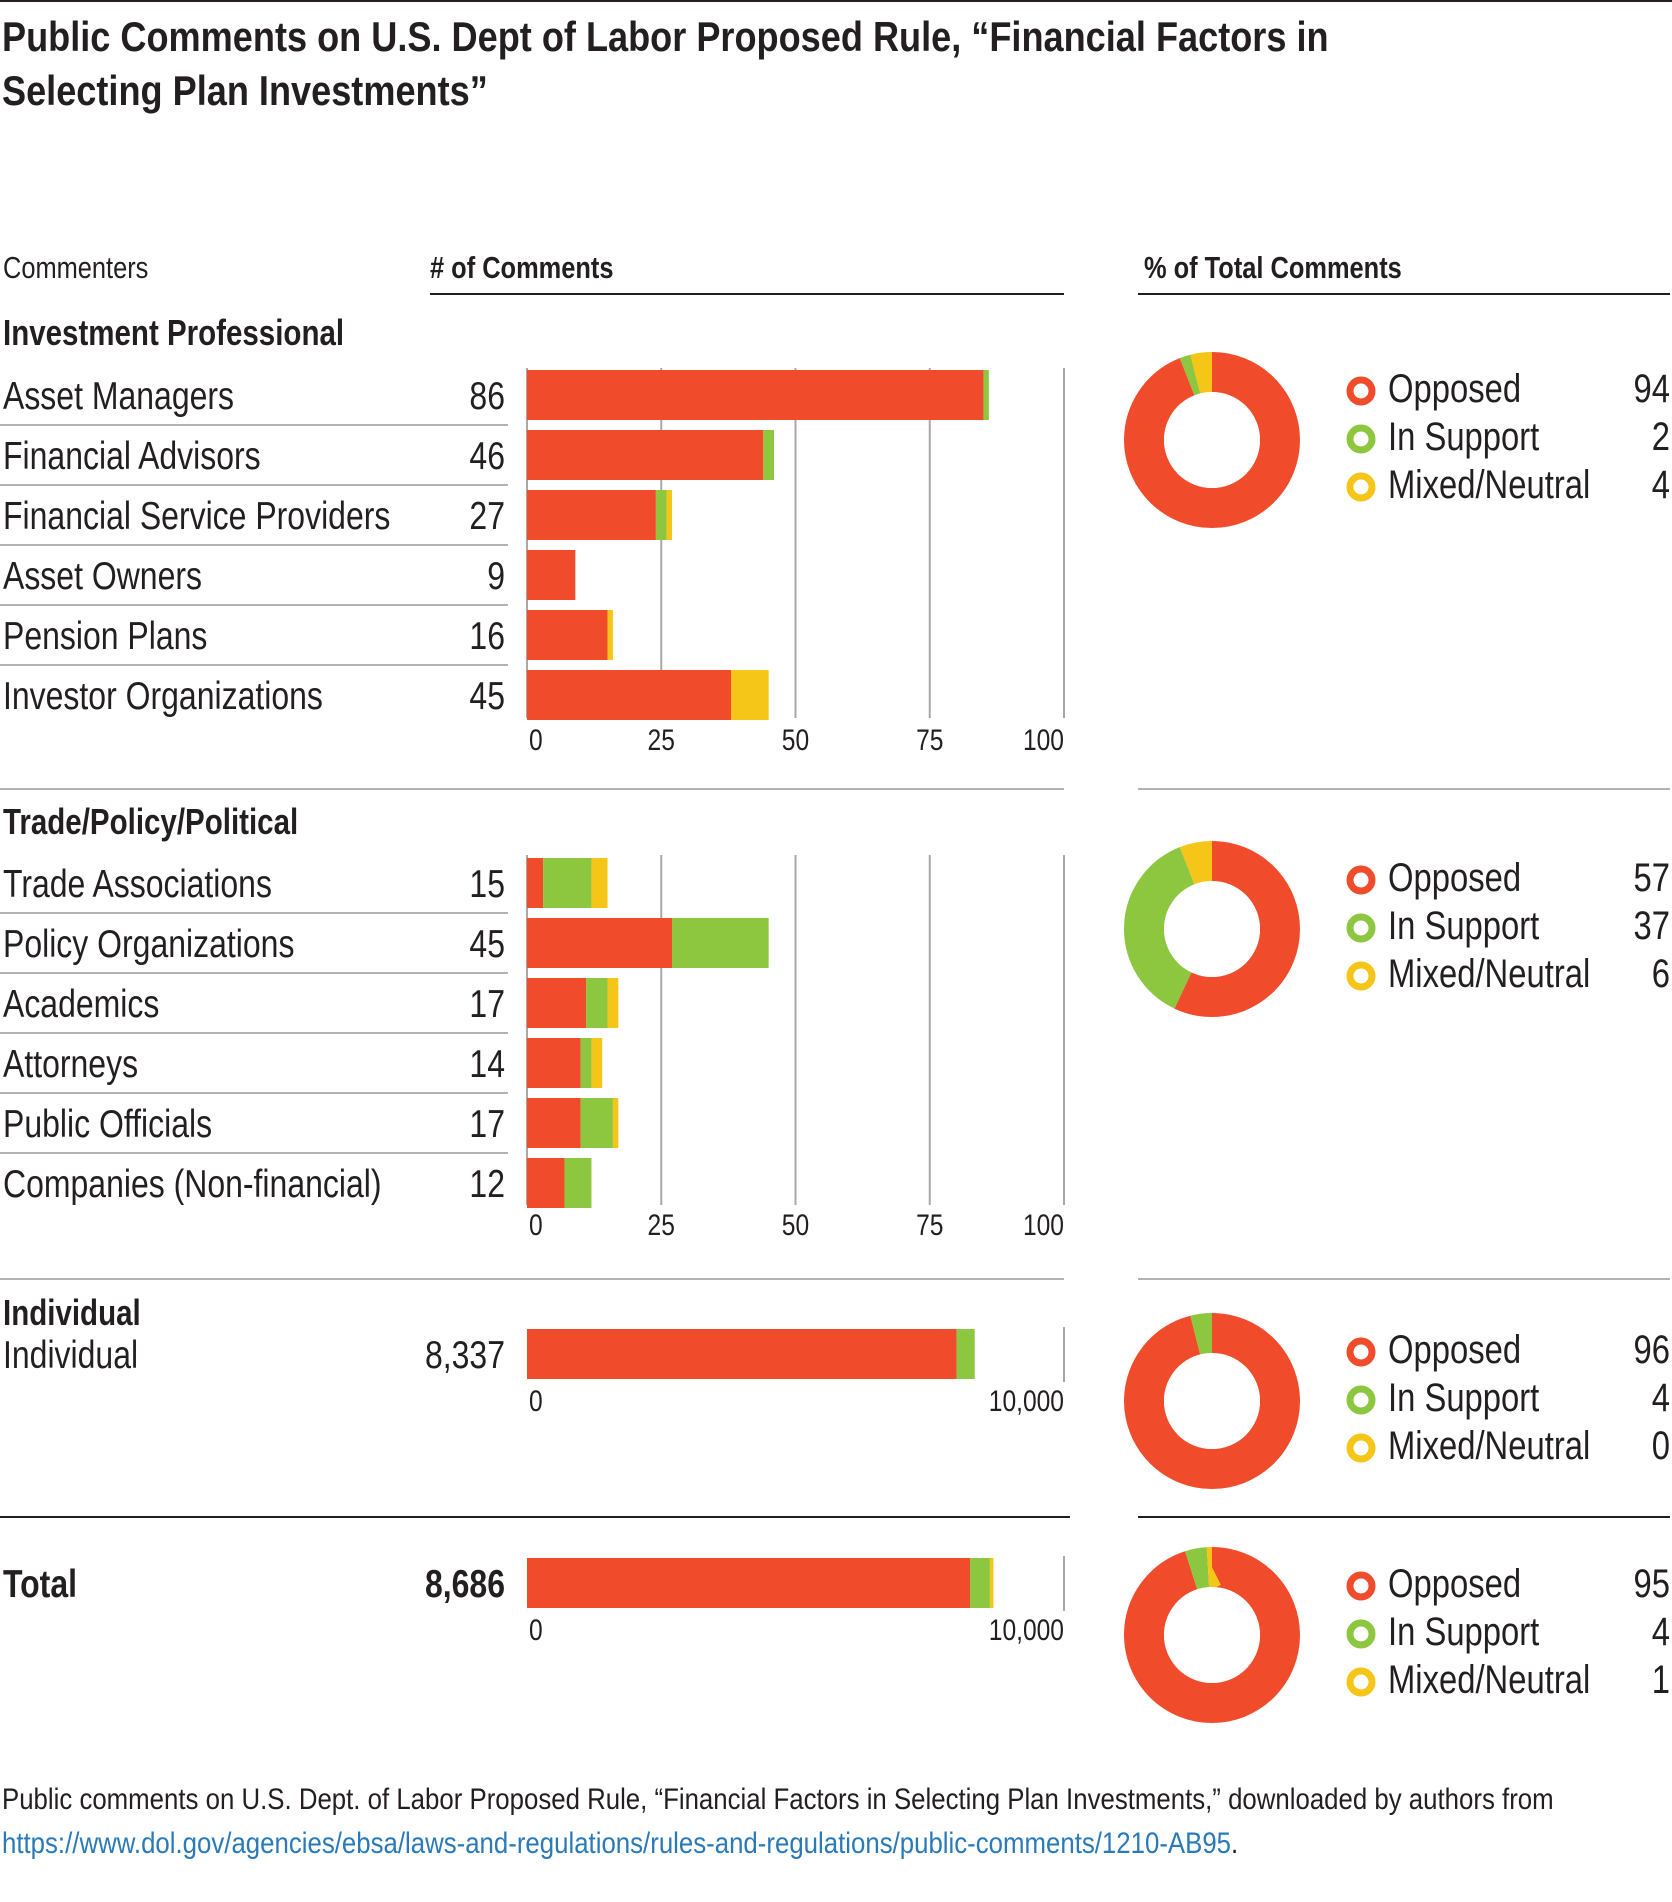 Image resolution: width=1672 pixels, height=1902 pixels. I want to click on category-label-asset-managers: Asset Managers, so click(118, 396).